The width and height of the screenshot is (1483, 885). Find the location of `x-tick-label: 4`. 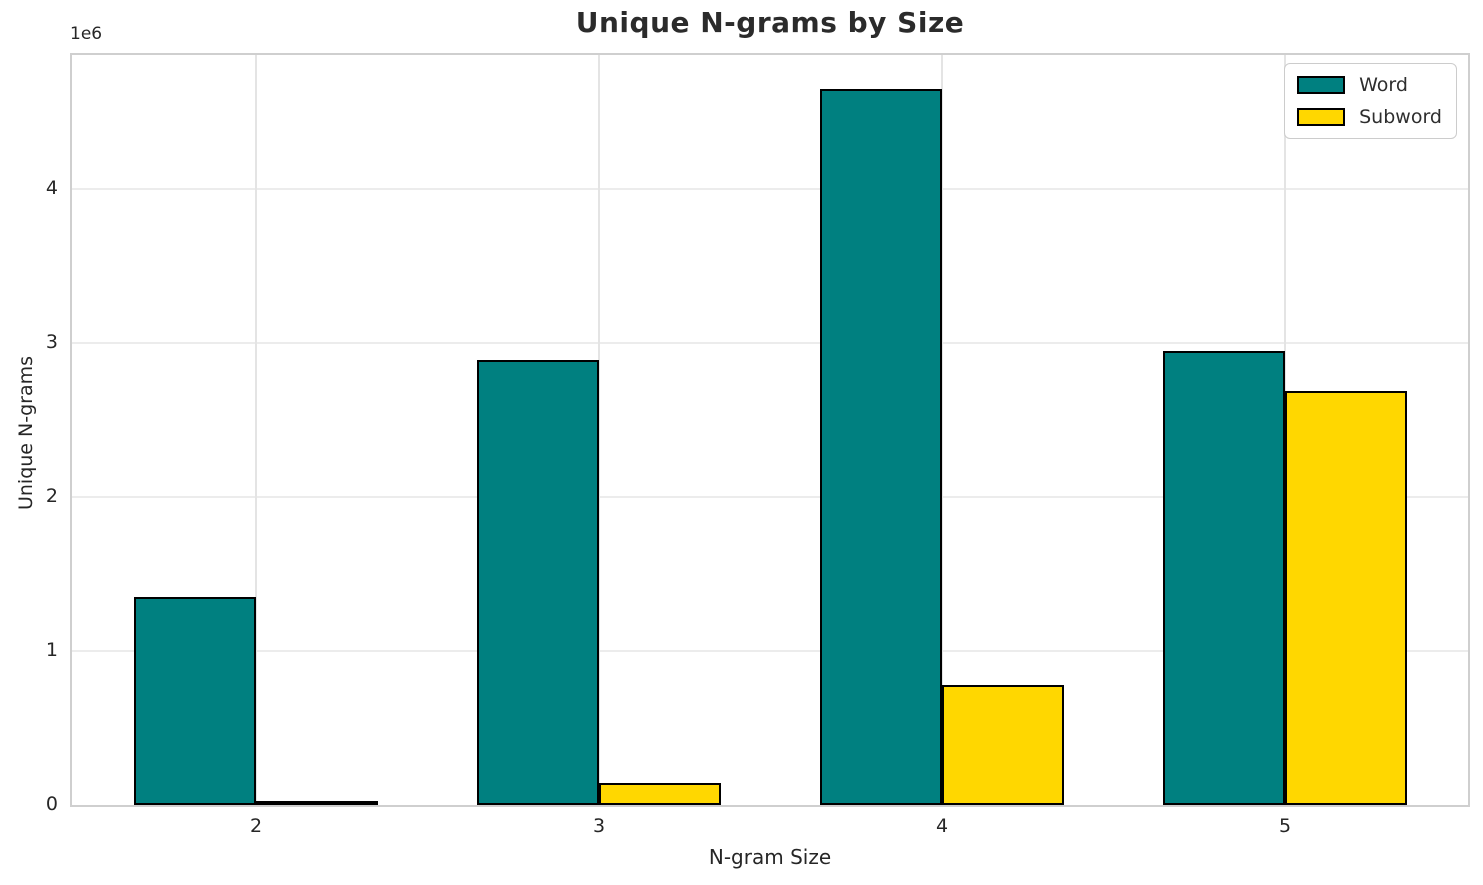

x-tick-label: 4 is located at coordinates (942, 826).